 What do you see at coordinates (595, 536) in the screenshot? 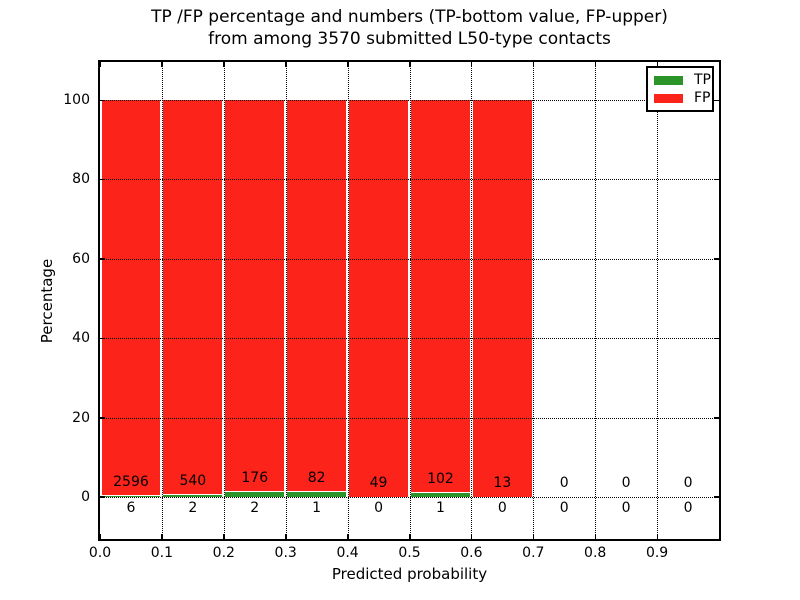
I see `x-tick-bottom-0.8` at bounding box center [595, 536].